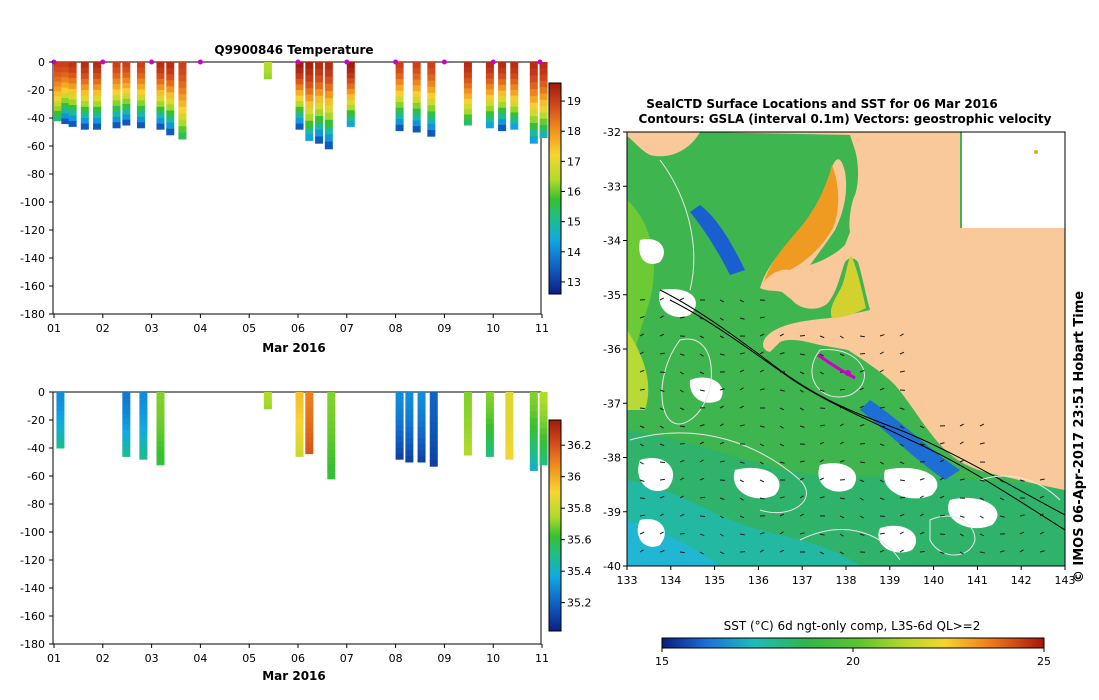 This screenshot has width=1099, height=700. What do you see at coordinates (848, 286) in the screenshot?
I see `gulf-st-vincent-warm` at bounding box center [848, 286].